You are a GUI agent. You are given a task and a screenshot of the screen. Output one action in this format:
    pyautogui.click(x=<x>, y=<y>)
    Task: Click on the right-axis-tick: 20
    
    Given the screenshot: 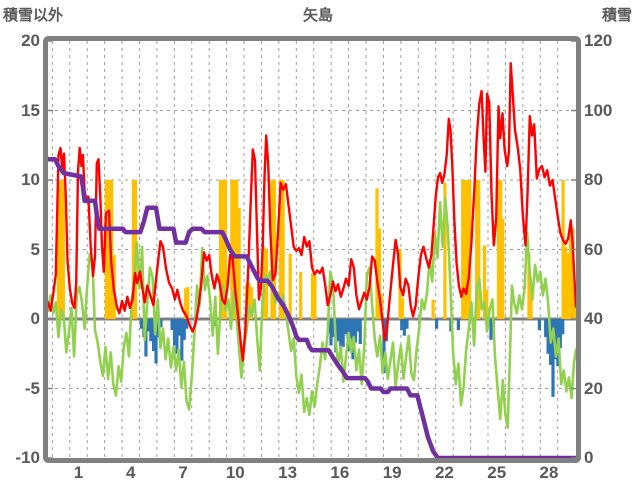 What is the action you would take?
    pyautogui.click(x=593, y=388)
    